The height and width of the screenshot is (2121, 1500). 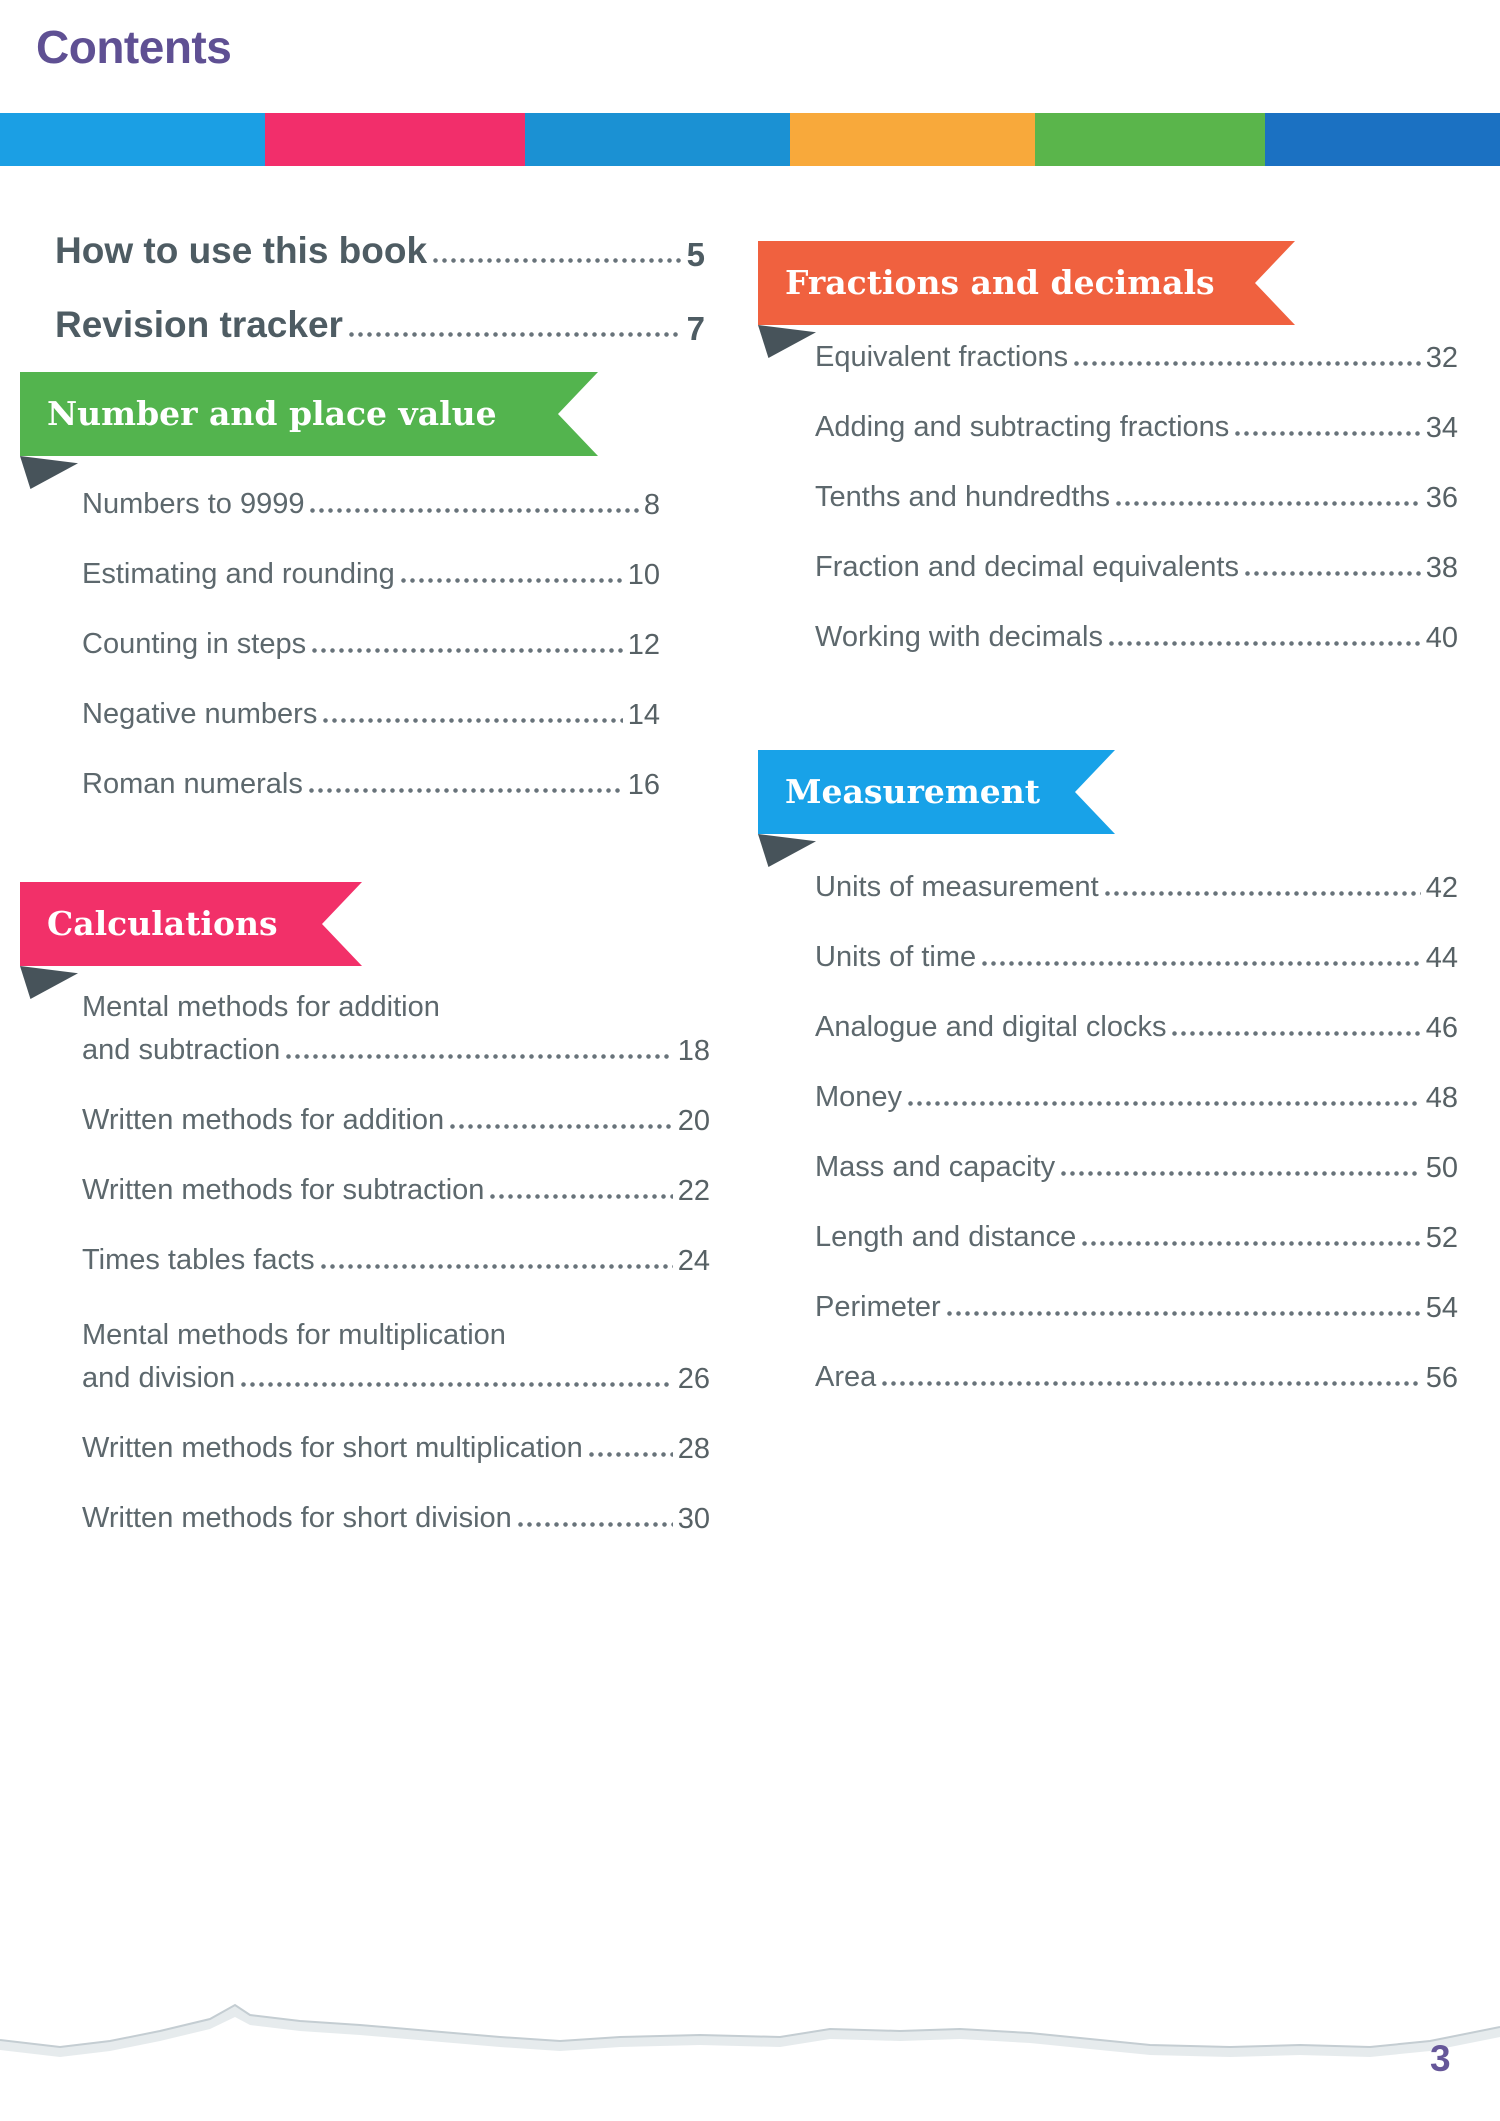 I want to click on torn-paper-edge, so click(x=750, y=2030).